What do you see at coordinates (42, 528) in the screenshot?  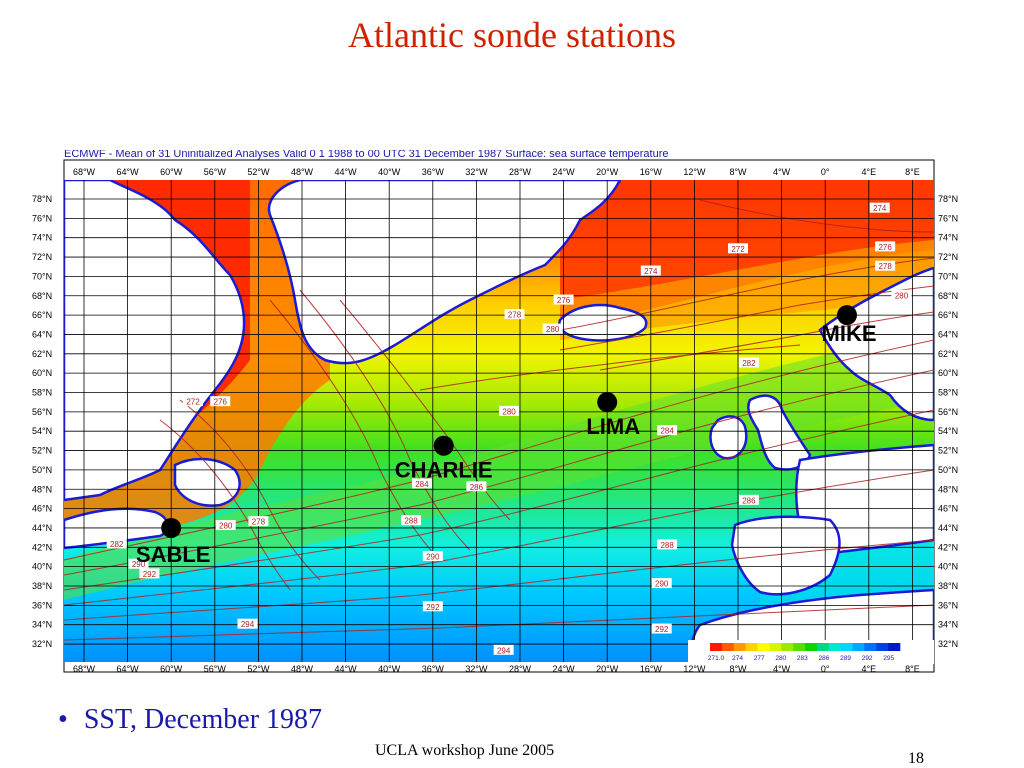 I see `left-lat-label: 44°N` at bounding box center [42, 528].